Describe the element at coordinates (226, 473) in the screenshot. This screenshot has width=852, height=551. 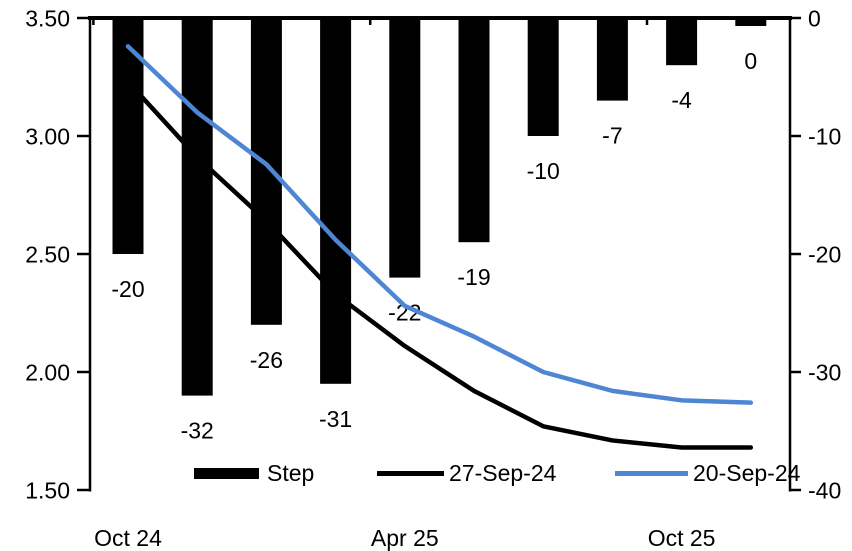
I see `legend-bar-swatch` at that location.